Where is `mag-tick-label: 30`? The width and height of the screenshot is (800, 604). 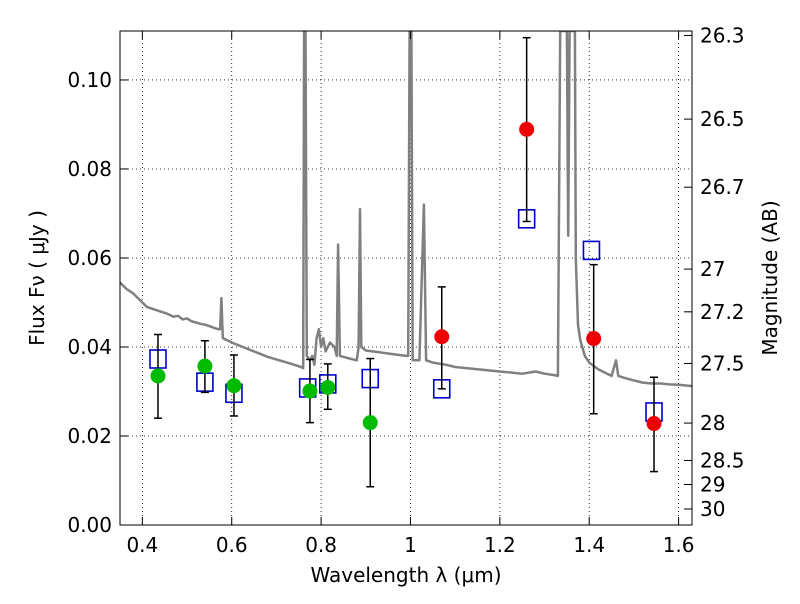
mag-tick-label: 30 is located at coordinates (712, 509).